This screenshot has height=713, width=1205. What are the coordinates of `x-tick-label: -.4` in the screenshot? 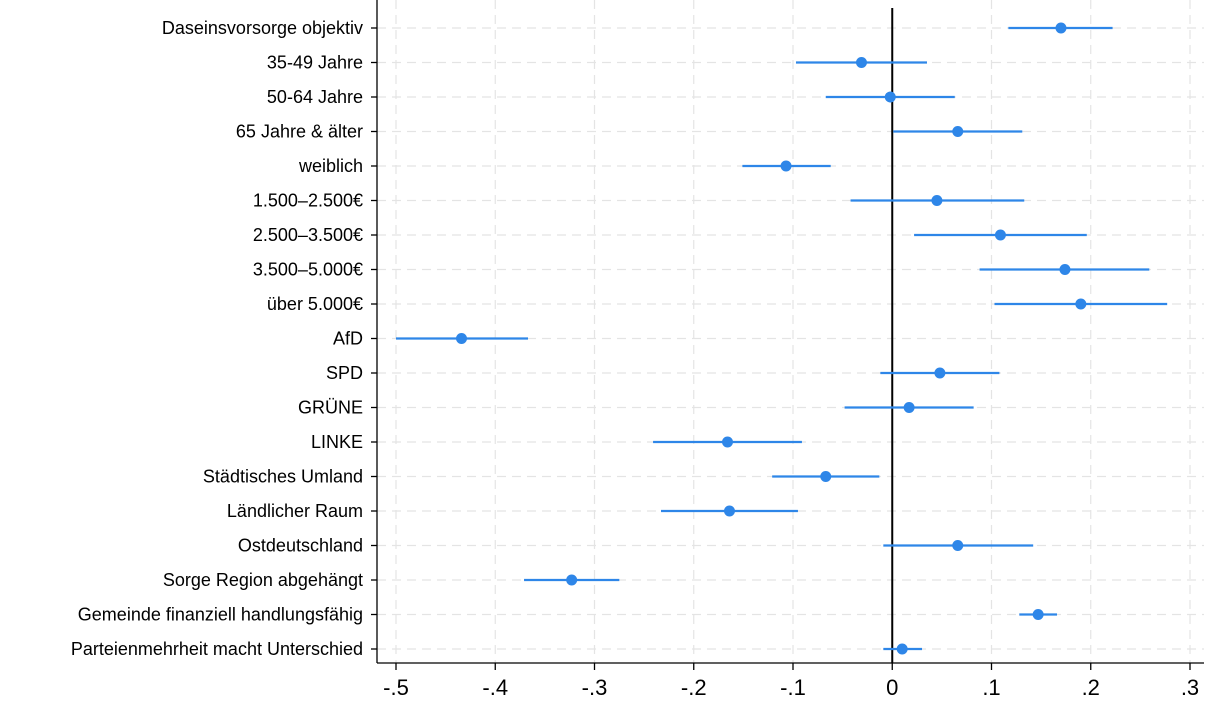 It's located at (495, 687).